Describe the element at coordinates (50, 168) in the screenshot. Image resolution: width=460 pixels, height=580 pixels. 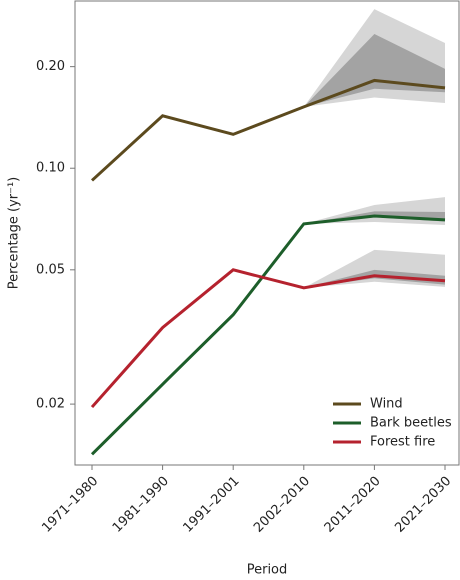
I see `y-tick-label: 0.10` at that location.